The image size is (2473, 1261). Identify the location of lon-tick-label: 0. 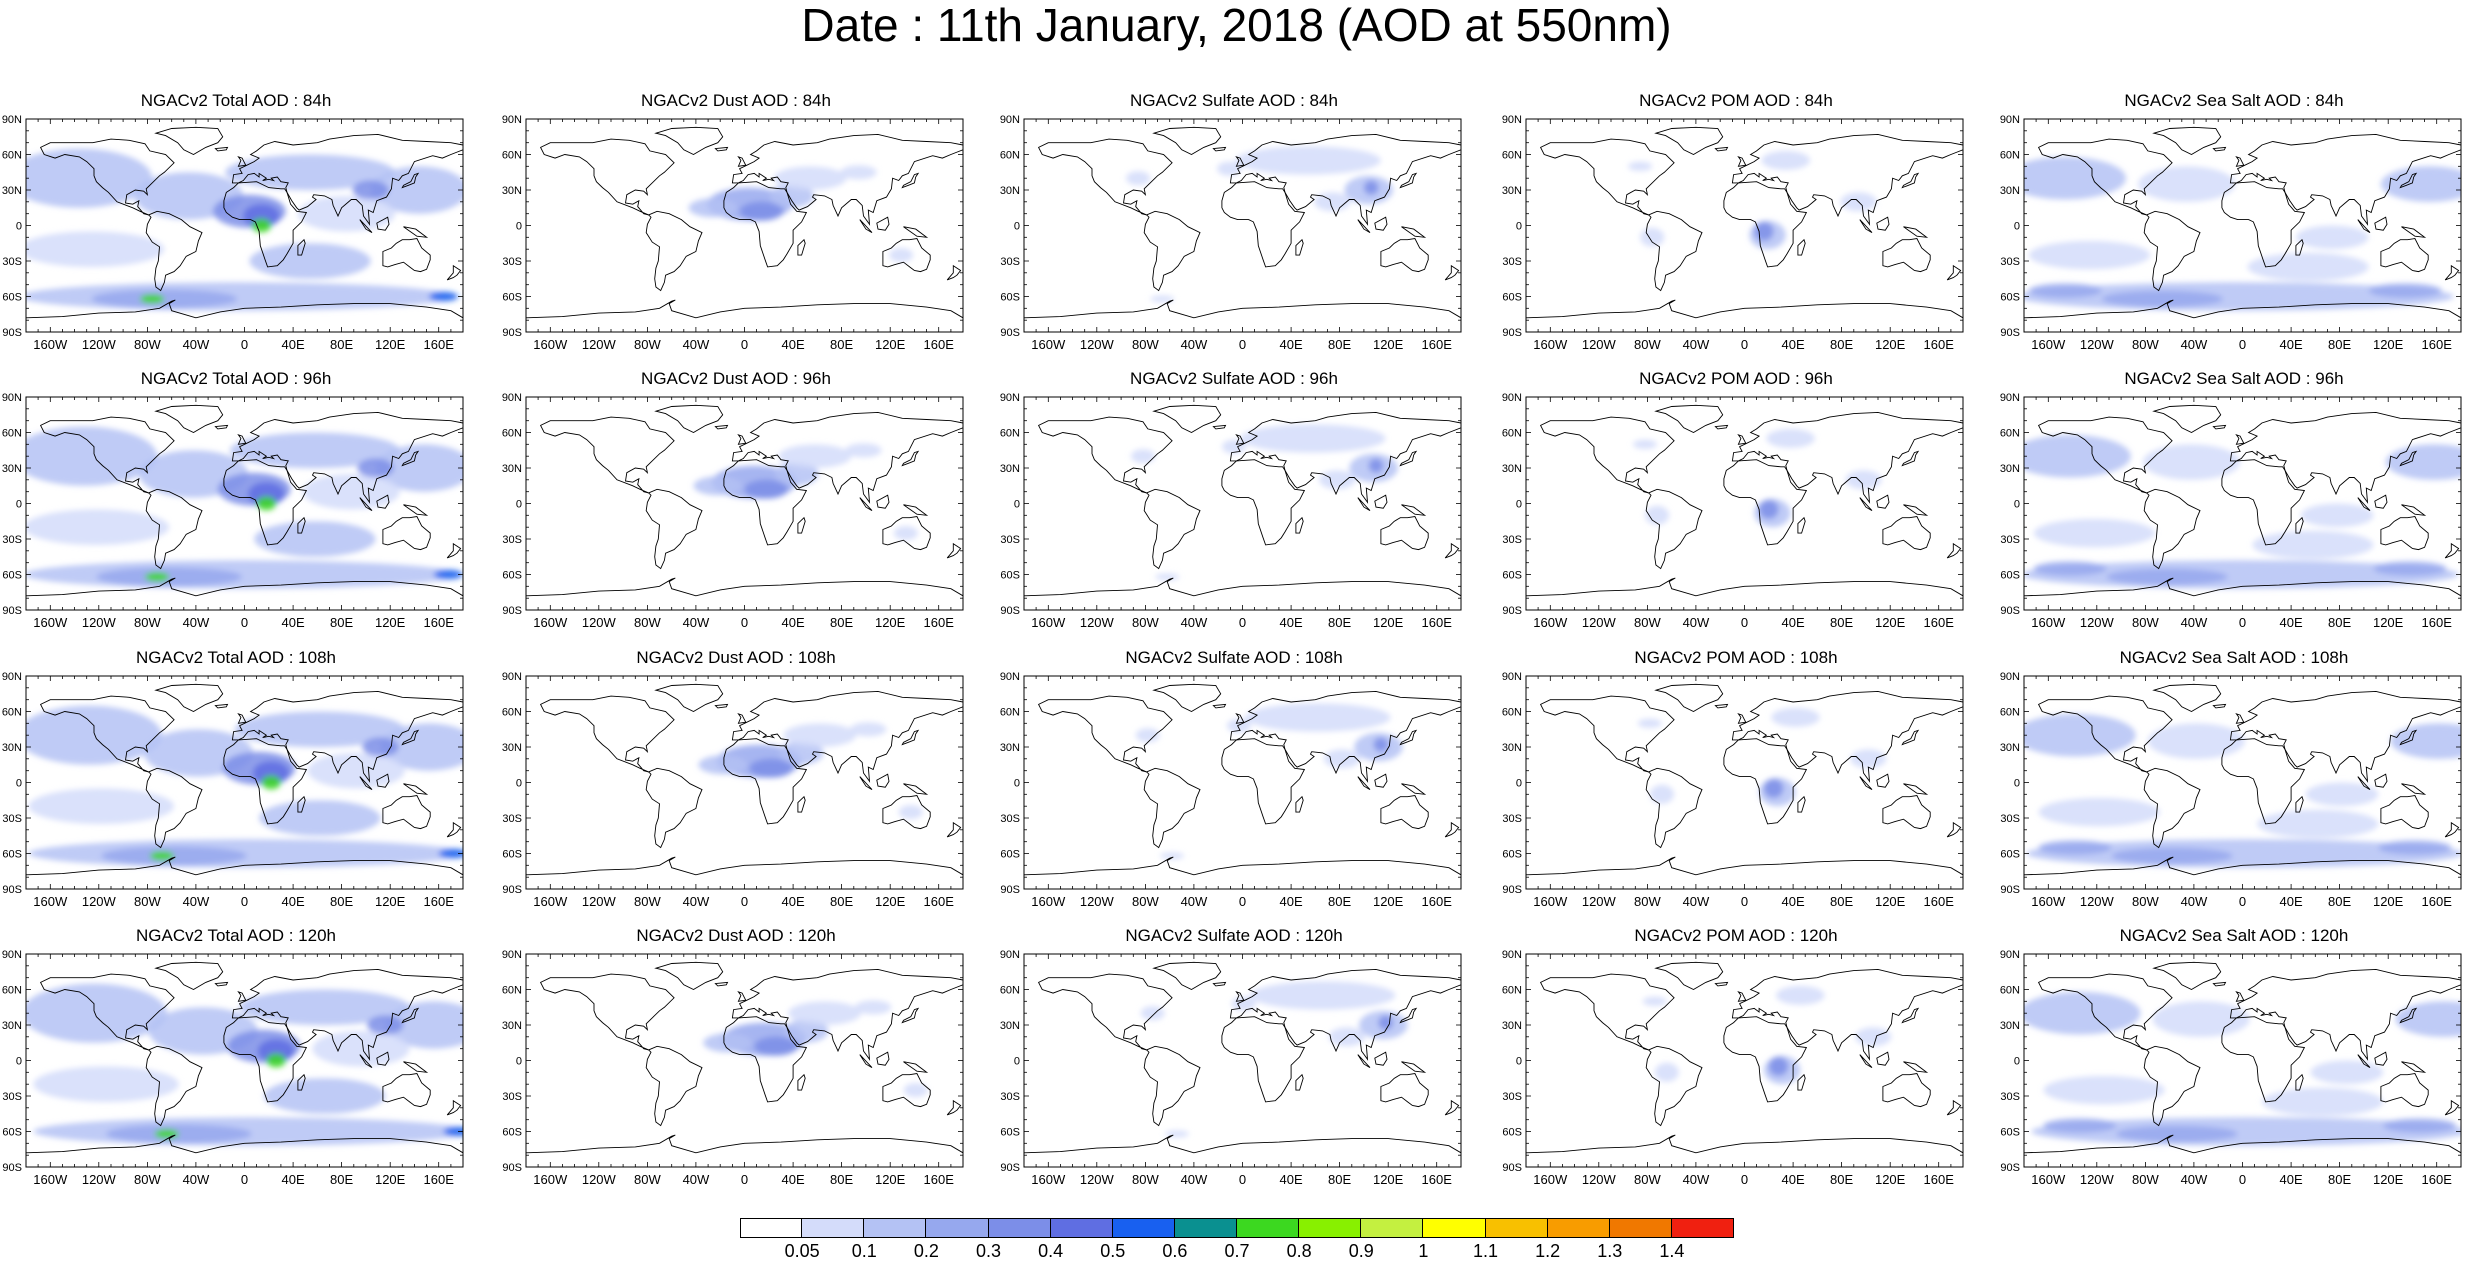
(744, 1179).